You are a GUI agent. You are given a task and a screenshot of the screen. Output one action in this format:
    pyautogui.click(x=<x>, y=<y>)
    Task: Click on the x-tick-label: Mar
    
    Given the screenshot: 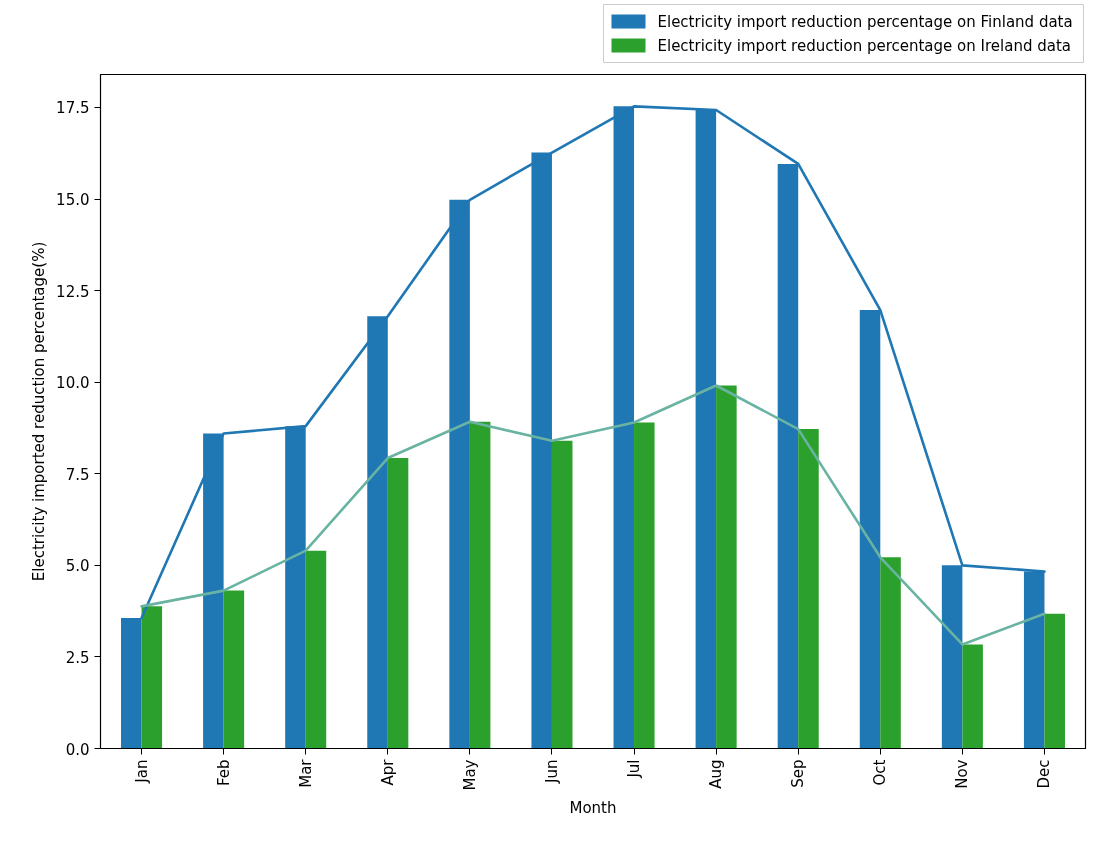 What is the action you would take?
    pyautogui.click(x=305, y=773)
    